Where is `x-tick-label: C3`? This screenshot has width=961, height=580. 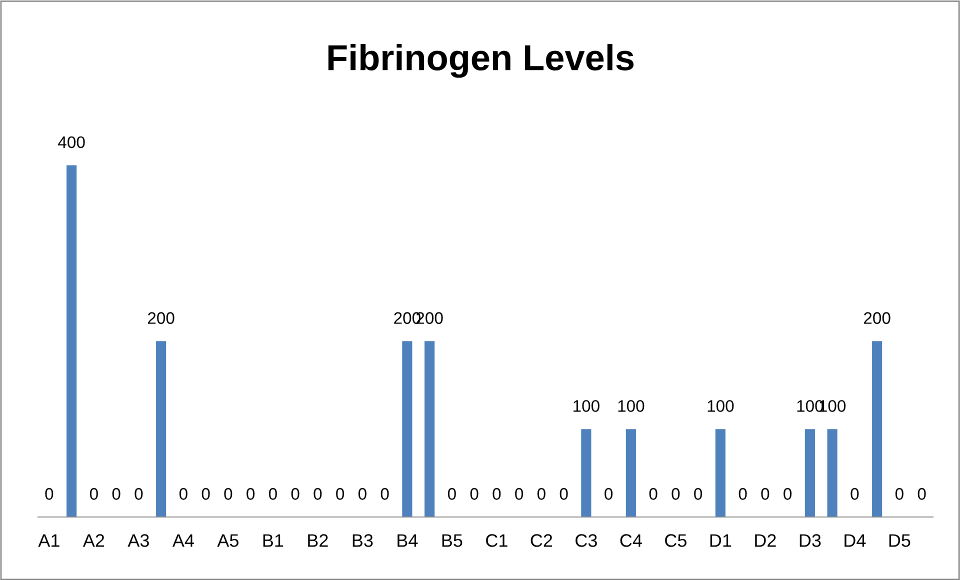
x-tick-label: C3 is located at coordinates (586, 540).